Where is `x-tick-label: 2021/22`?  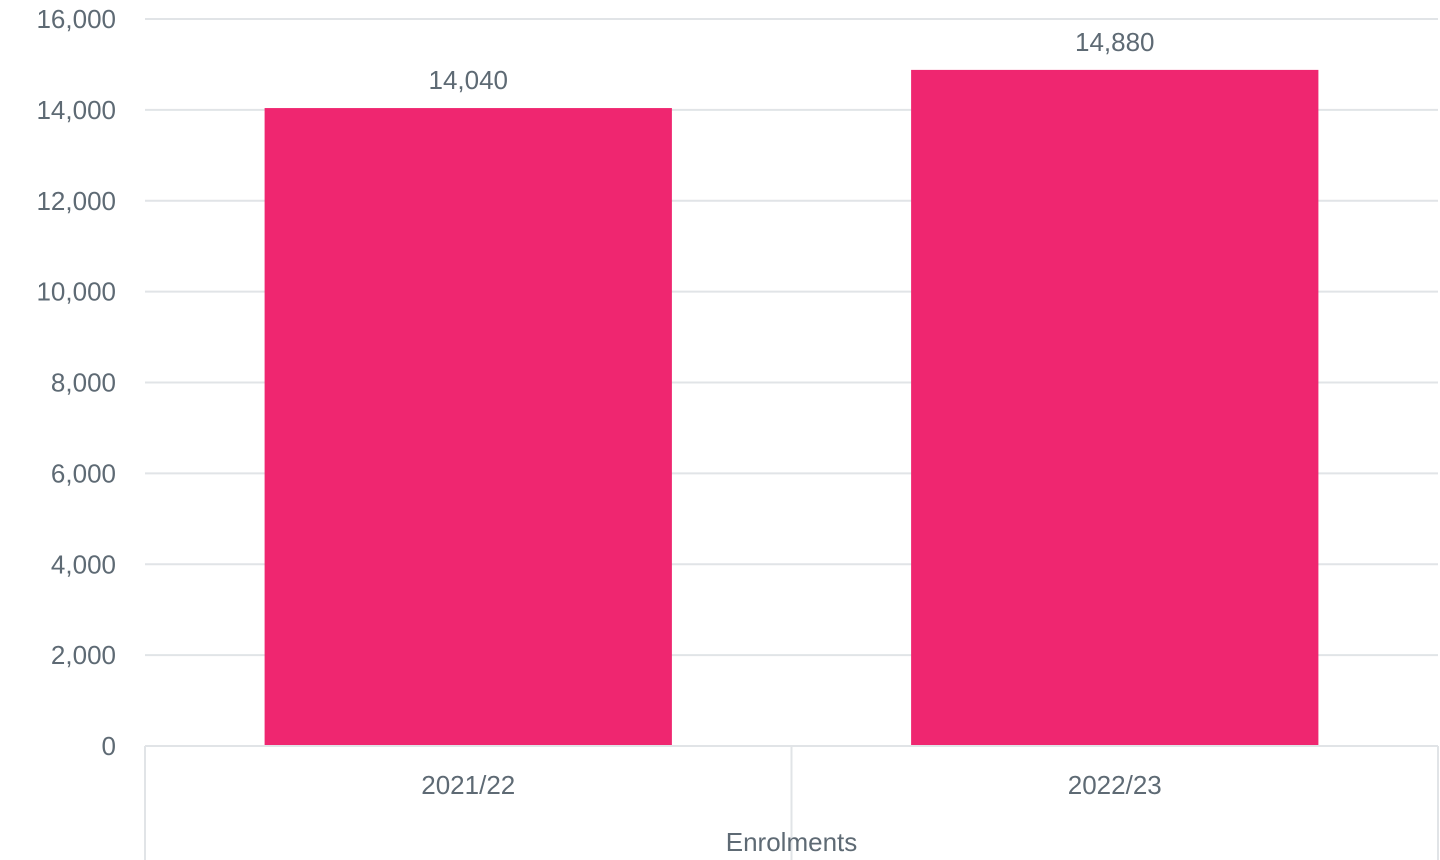
x-tick-label: 2021/22 is located at coordinates (468, 785).